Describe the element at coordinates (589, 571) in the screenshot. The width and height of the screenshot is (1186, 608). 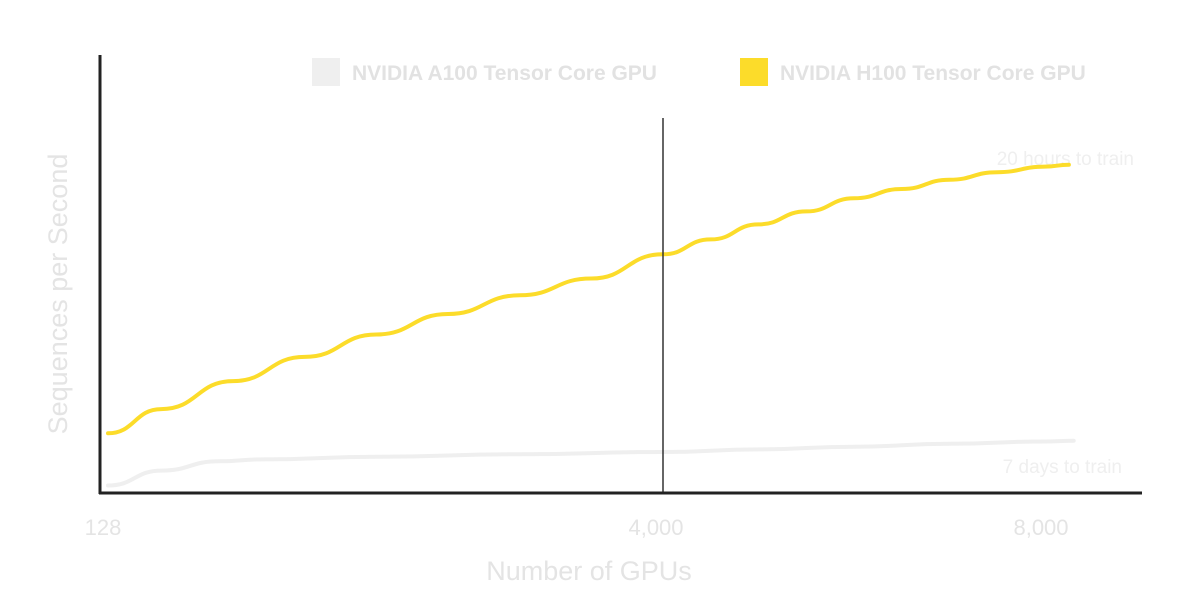
I see `x-axis-title: Number of GPUs` at that location.